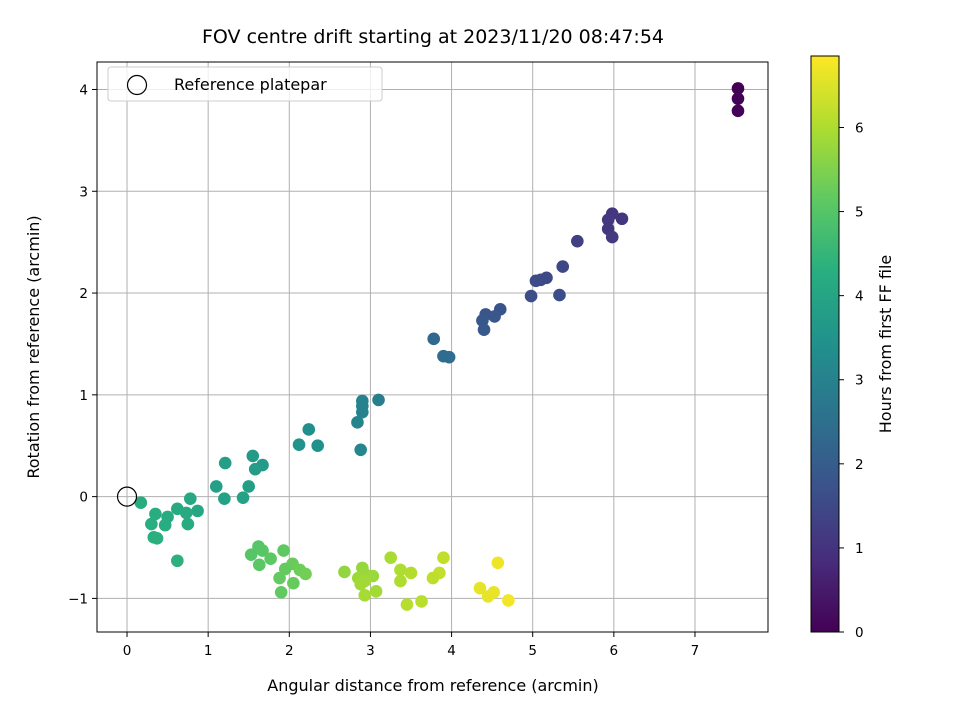  What do you see at coordinates (83, 294) in the screenshot?
I see `y-tick-label: 2` at bounding box center [83, 294].